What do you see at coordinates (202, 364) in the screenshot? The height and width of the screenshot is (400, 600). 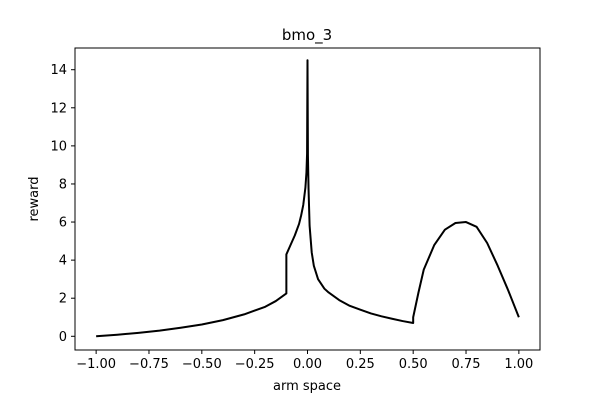 I see `x-tick-label: −0.50` at bounding box center [202, 364].